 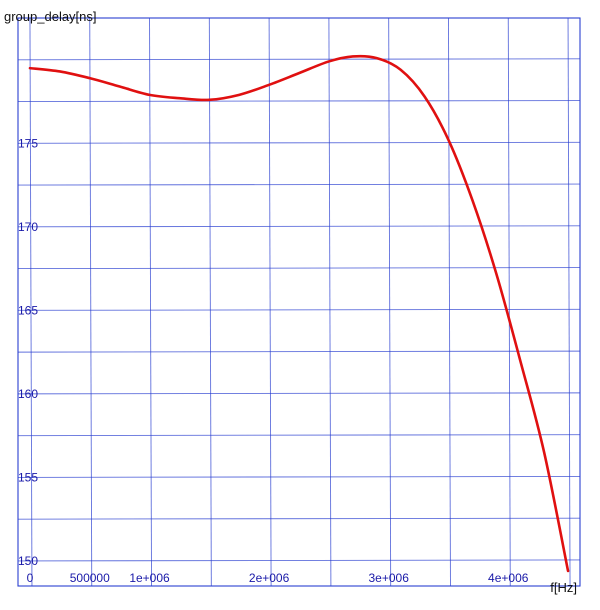 What do you see at coordinates (30, 578) in the screenshot?
I see `x-tick-label: 0` at bounding box center [30, 578].